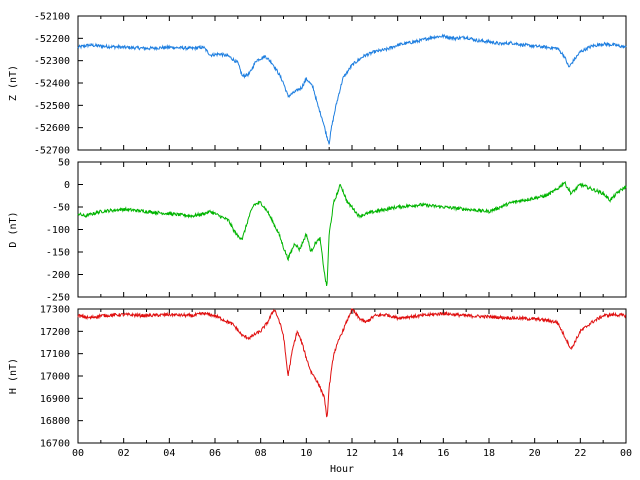 The image size is (640, 480). I want to click on y-tick-label: -52200, so click(52, 39).